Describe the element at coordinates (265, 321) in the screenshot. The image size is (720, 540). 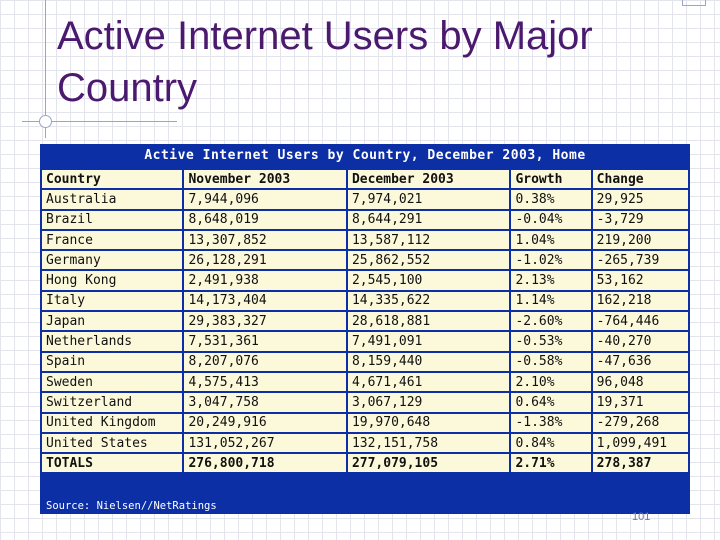
I see `table-cell: 29,383,327` at that location.